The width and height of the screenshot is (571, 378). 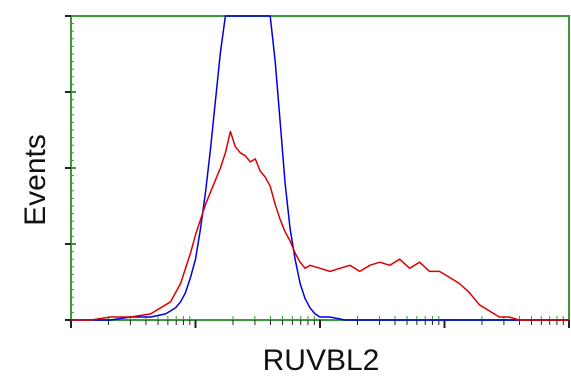 What do you see at coordinates (321, 360) in the screenshot?
I see `x-axis-label: RUVBL2` at bounding box center [321, 360].